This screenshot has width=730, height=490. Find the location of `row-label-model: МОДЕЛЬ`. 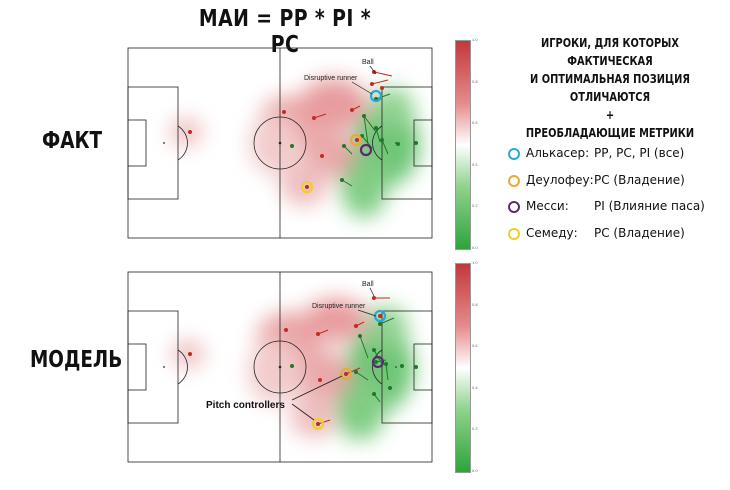

row-label-model: МОДЕЛЬ is located at coordinates (76, 360).